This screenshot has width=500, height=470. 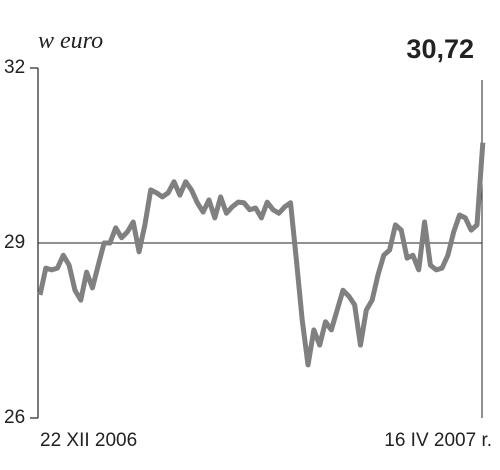 I want to click on last-value-label: 30,72, so click(x=440, y=49).